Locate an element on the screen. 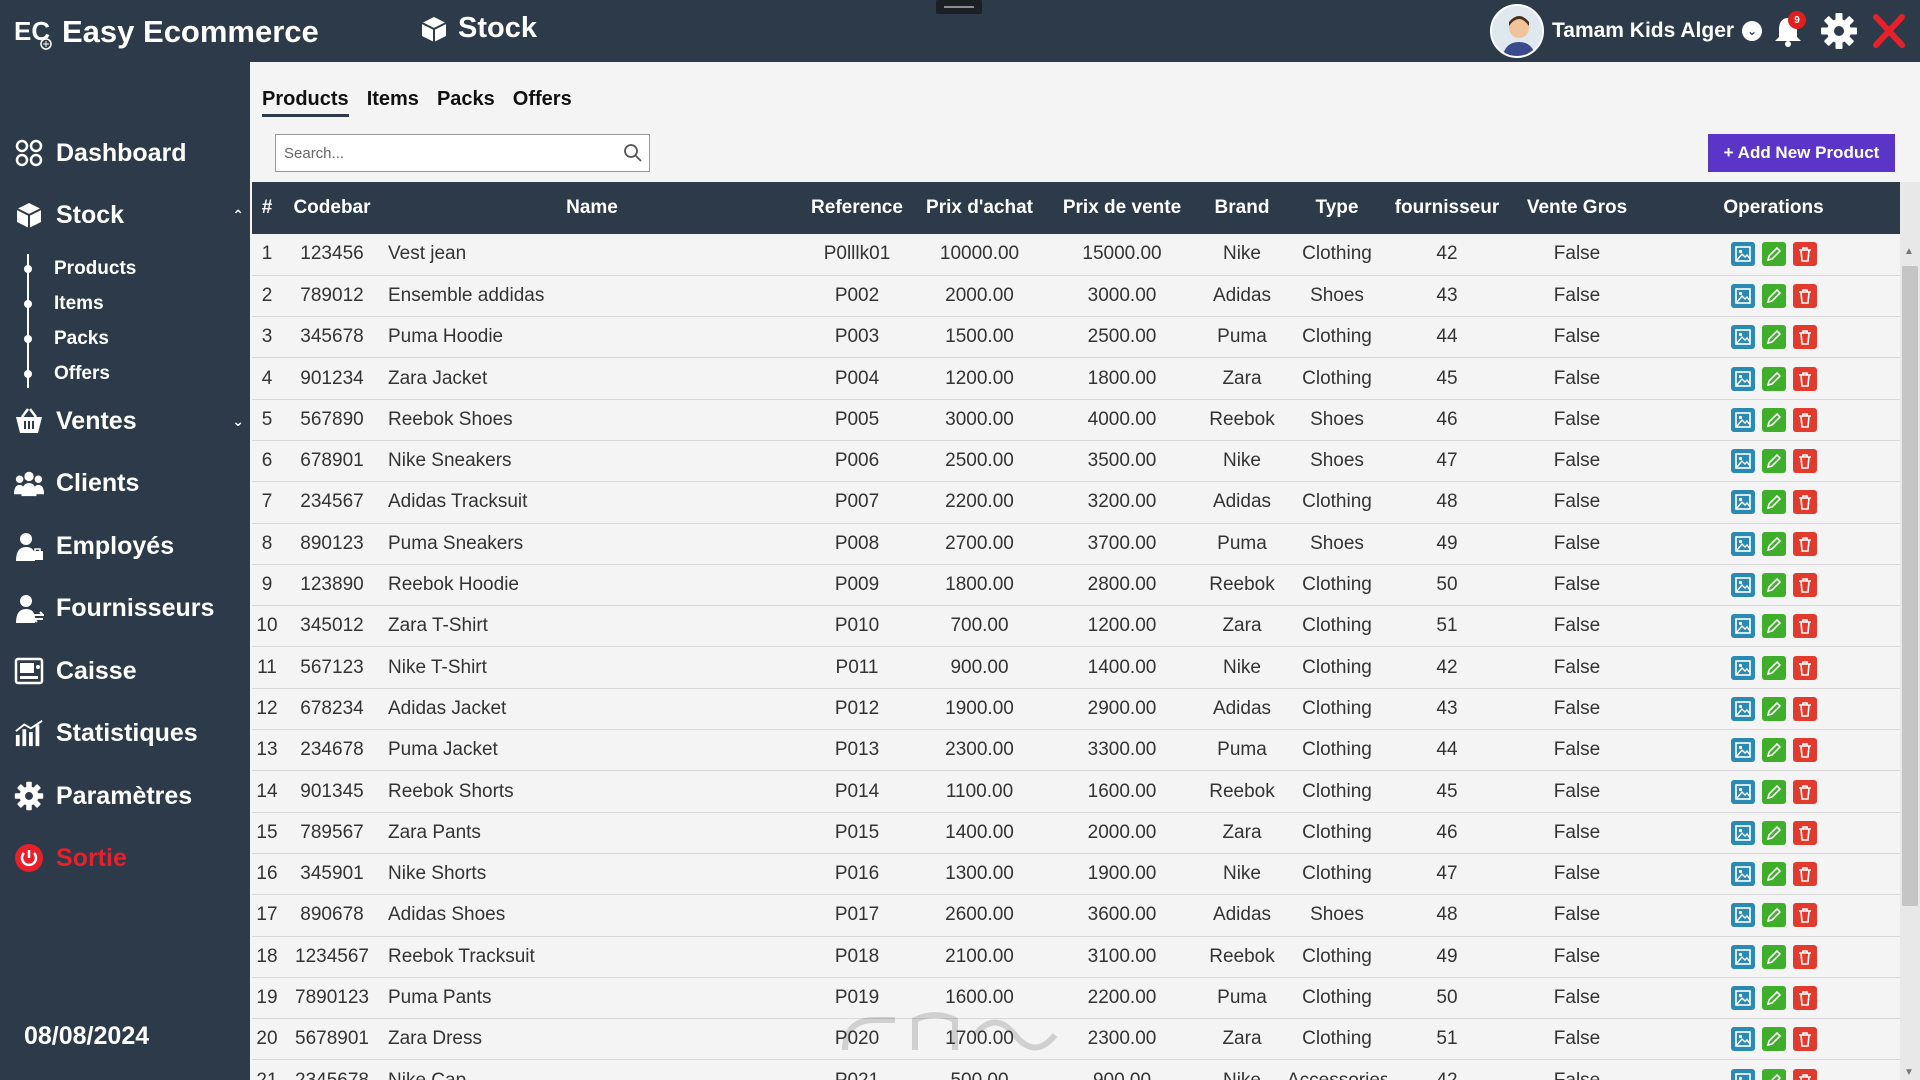 The image size is (1920, 1080). header-col-prix-achat: Prix d'achat is located at coordinates (979, 207).